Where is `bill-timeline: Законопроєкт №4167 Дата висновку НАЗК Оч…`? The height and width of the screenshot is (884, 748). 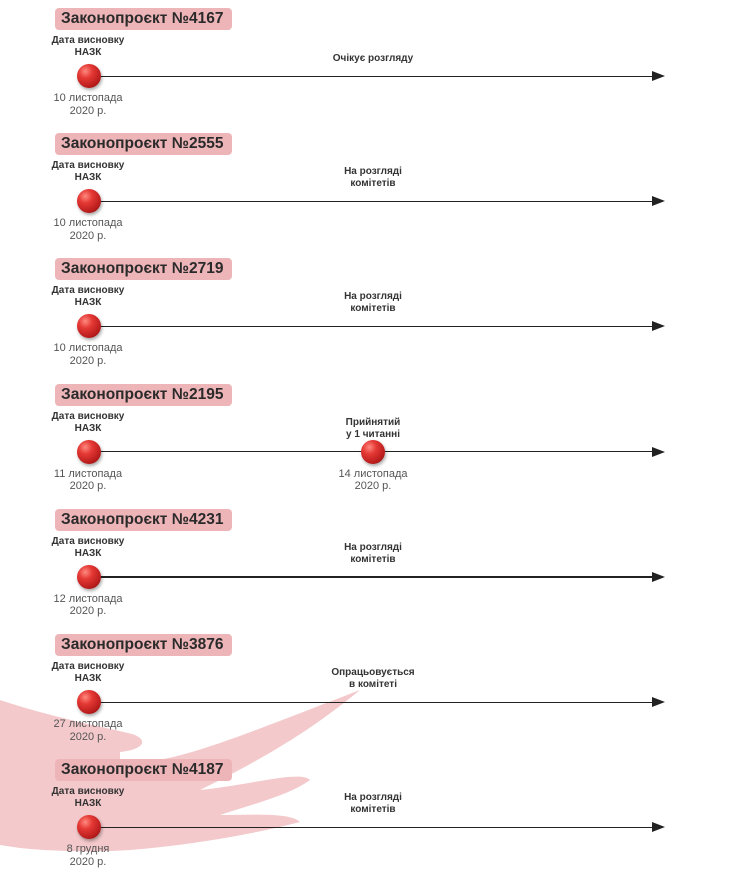 bill-timeline: Законопроєкт №4167 Дата висновку НАЗК Оч… is located at coordinates (374, 70).